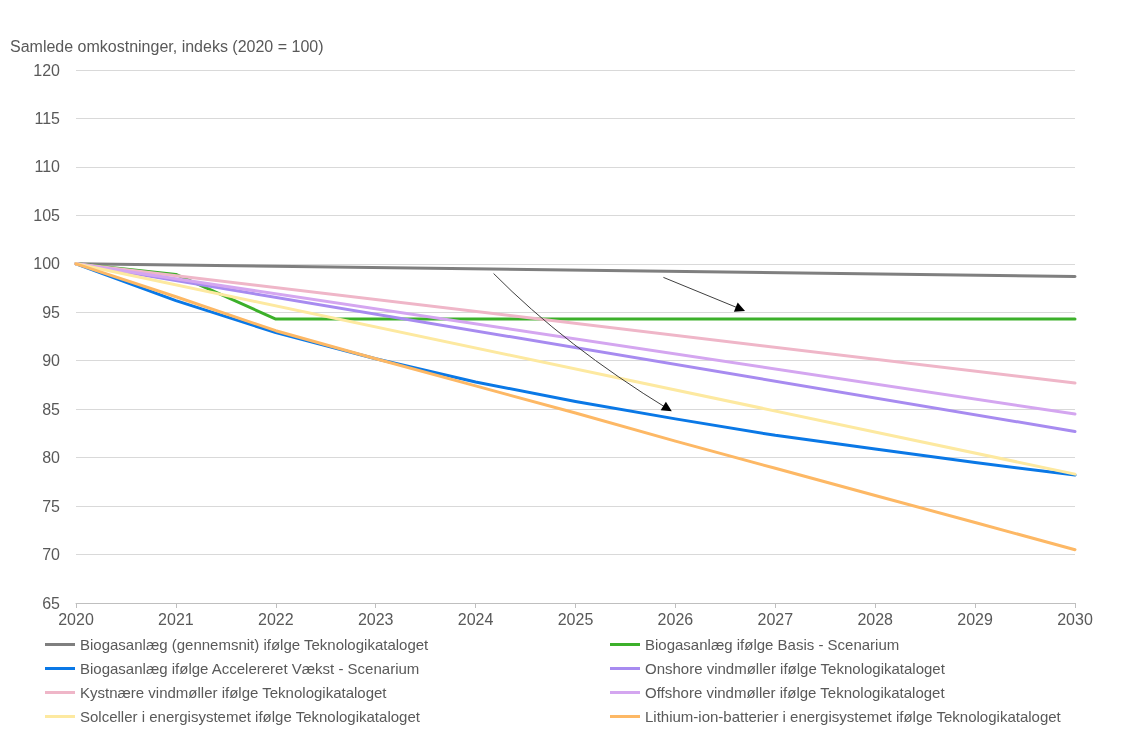 The width and height of the screenshot is (1130, 733). I want to click on x-tick-label: 2026, so click(675, 619).